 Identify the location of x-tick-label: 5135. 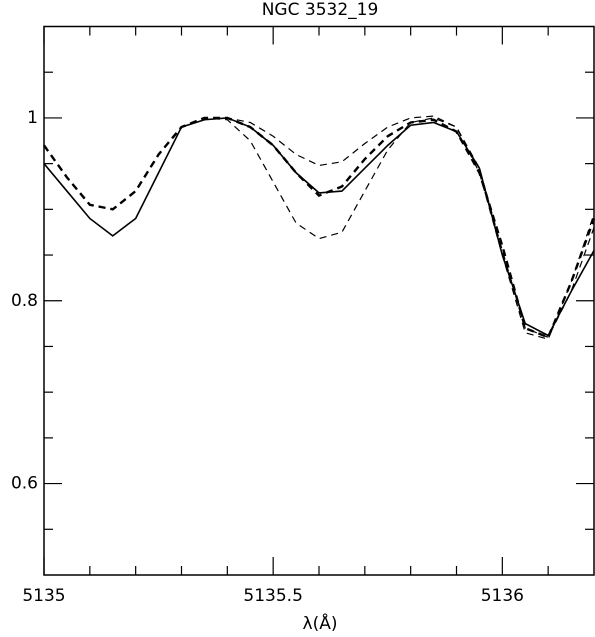
(43, 596).